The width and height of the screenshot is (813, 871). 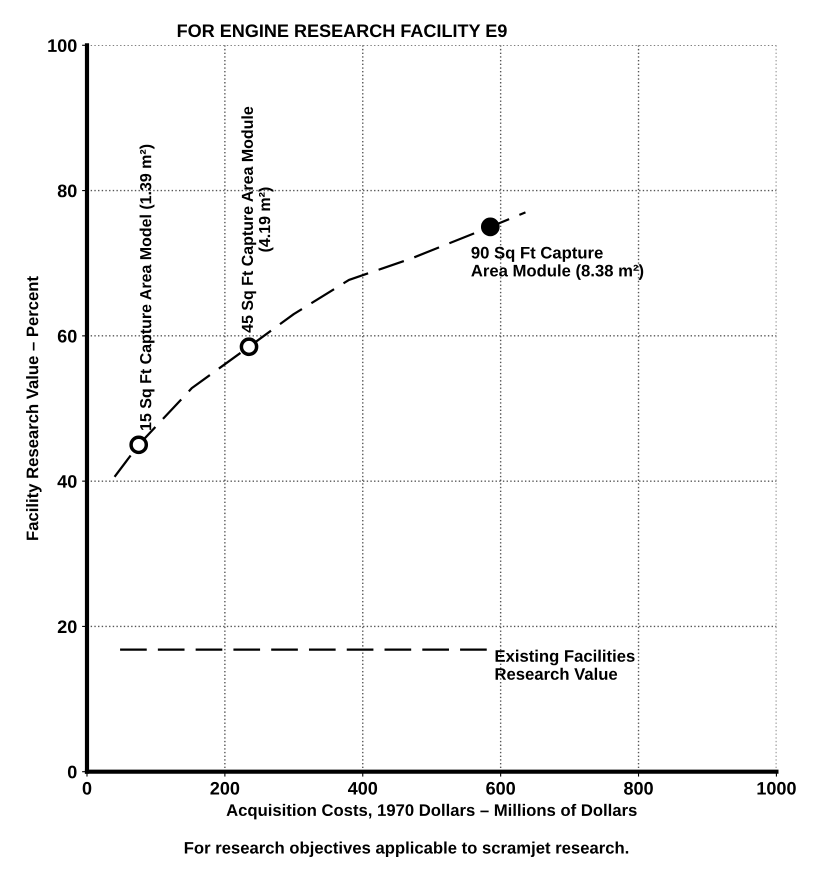 I want to click on y-tick-label: 20, so click(x=67, y=627).